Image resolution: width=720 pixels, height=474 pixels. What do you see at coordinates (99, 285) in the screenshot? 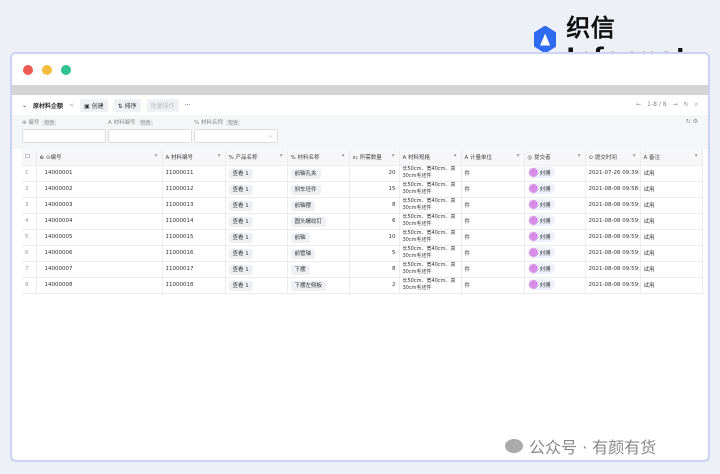
I see `cell-id: 14000008` at bounding box center [99, 285].